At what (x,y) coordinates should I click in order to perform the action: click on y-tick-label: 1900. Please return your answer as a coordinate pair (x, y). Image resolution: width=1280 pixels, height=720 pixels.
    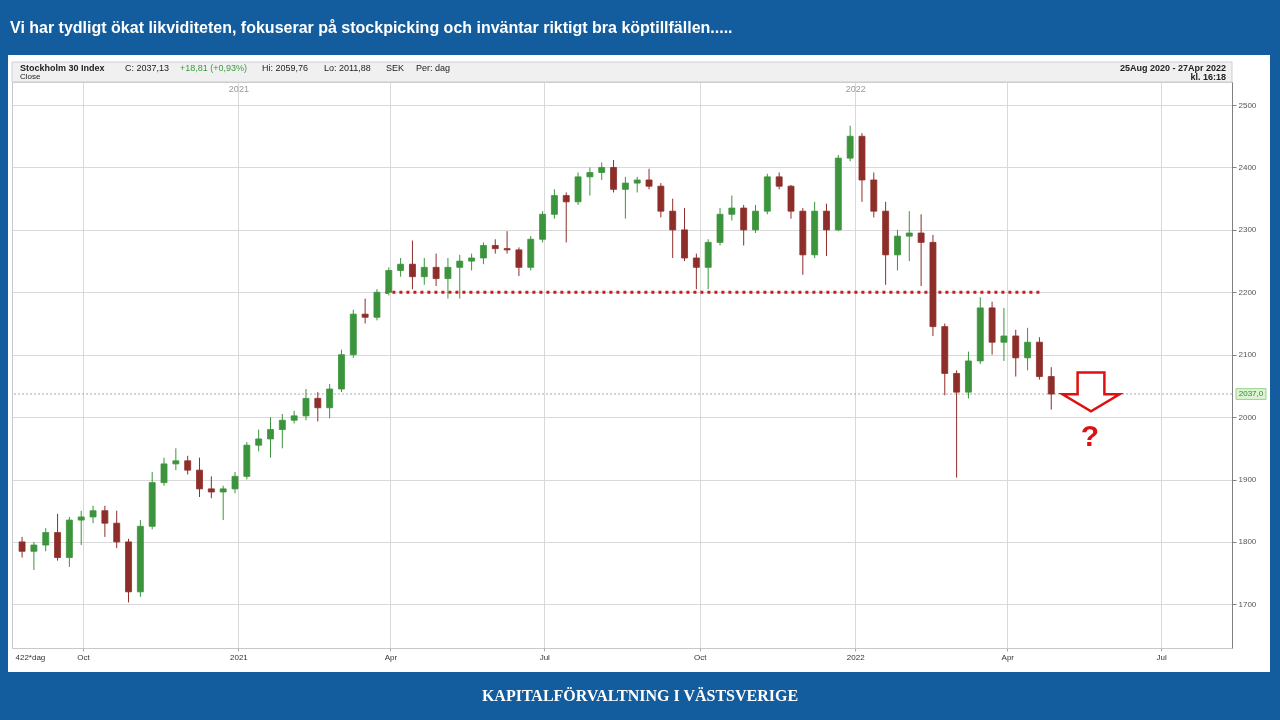
    Looking at the image, I should click on (1247, 480).